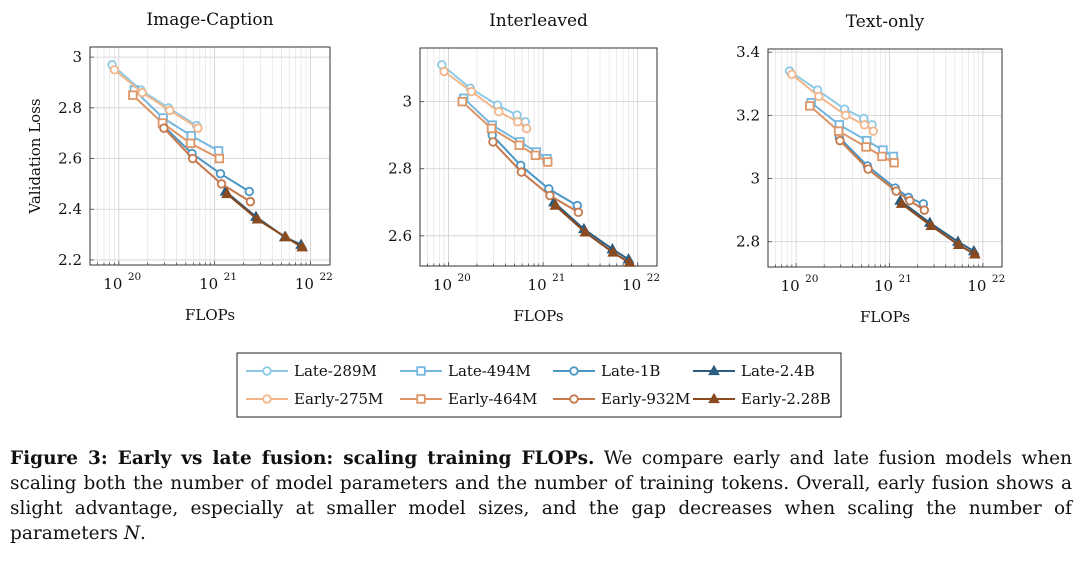 The width and height of the screenshot is (1080, 565). What do you see at coordinates (492, 399) in the screenshot?
I see `legend-label: Early-464M` at bounding box center [492, 399].